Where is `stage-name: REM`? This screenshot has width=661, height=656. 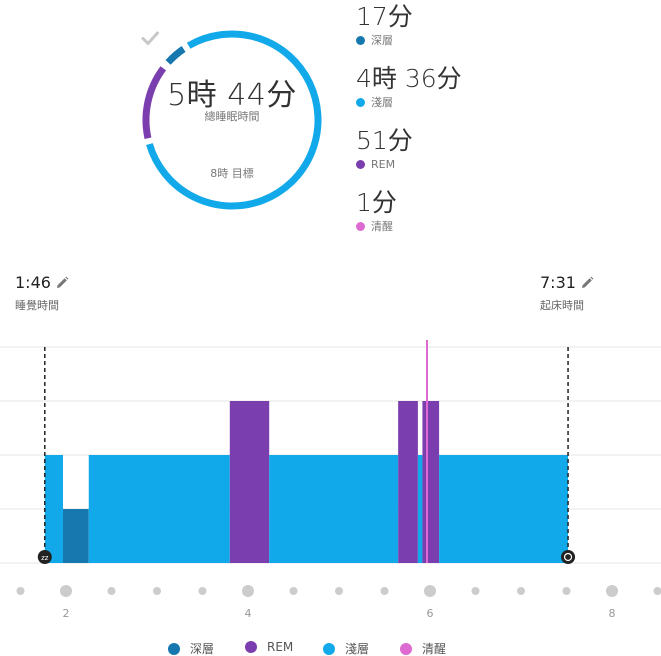
stage-name: REM is located at coordinates (383, 164).